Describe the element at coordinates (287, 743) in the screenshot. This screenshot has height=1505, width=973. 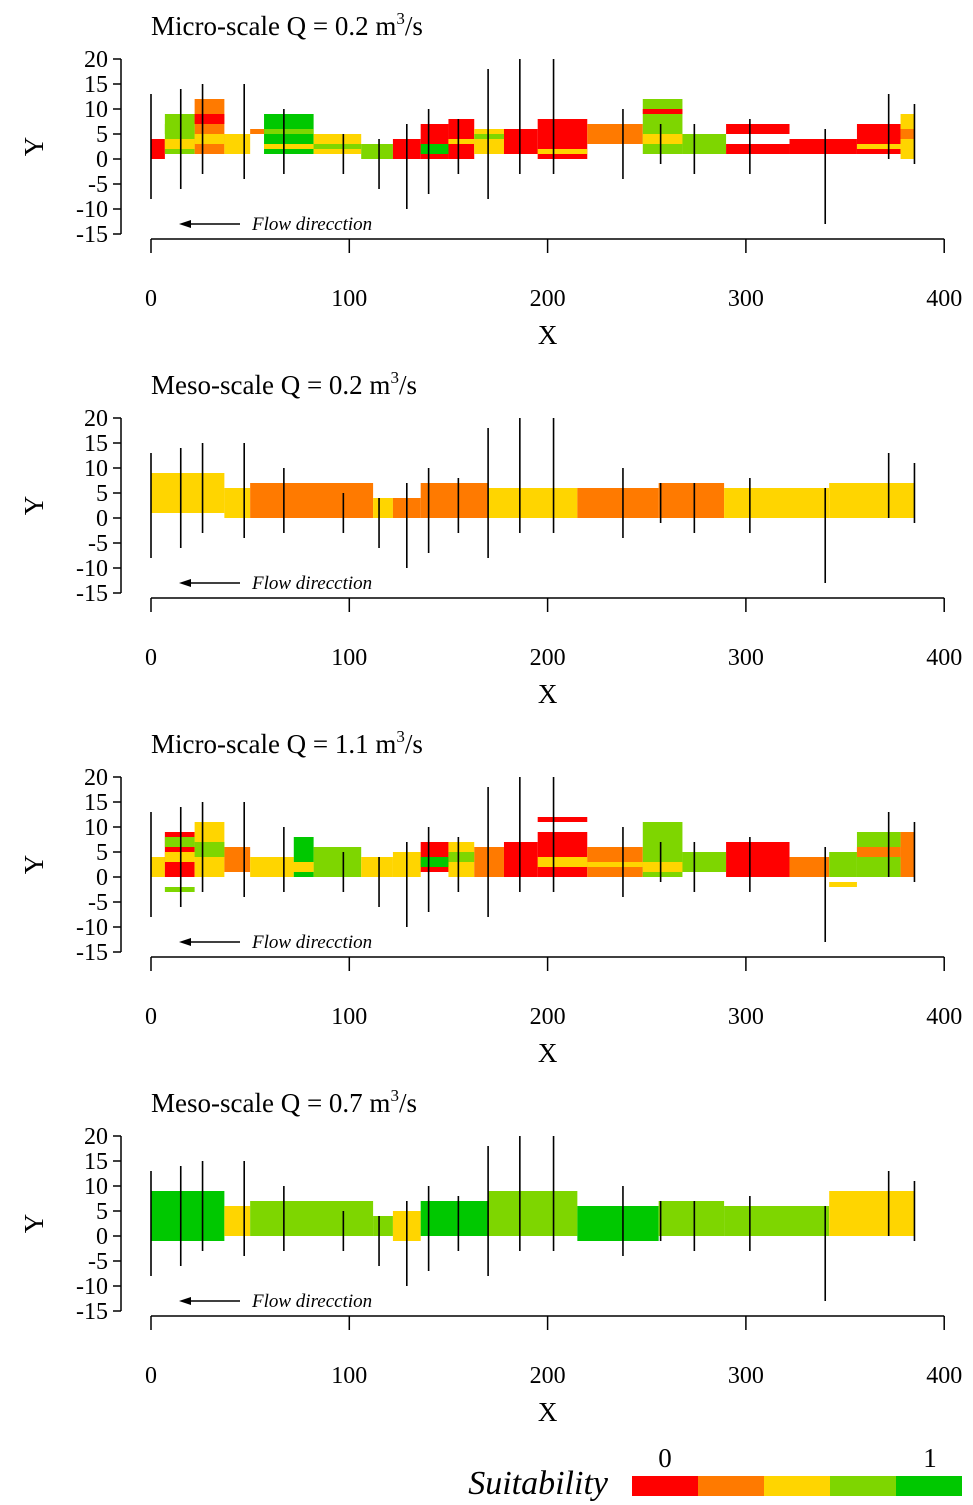
I see `panel-title: Micro-scale Q = 1.1 m3/s` at that location.